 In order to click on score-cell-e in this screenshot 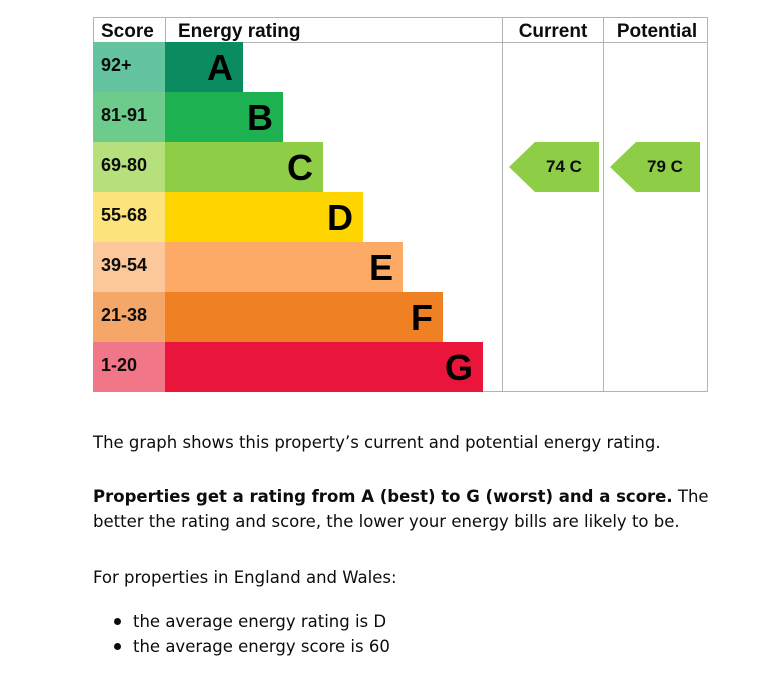, I will do `click(129, 267)`.